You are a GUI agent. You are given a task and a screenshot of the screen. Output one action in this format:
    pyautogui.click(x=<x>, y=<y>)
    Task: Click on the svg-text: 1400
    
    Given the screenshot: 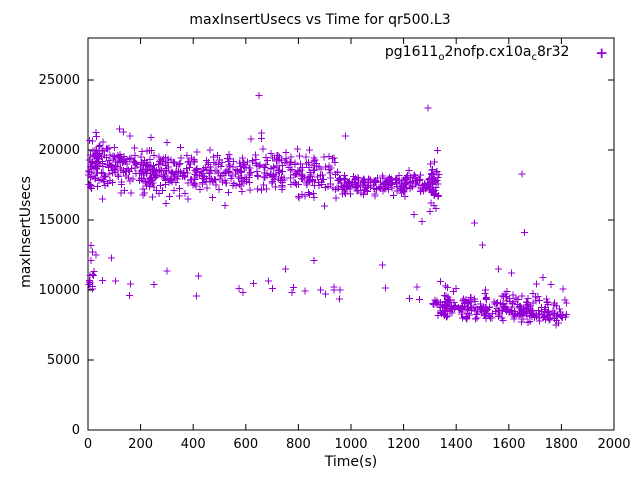 What is the action you would take?
    pyautogui.click(x=456, y=444)
    